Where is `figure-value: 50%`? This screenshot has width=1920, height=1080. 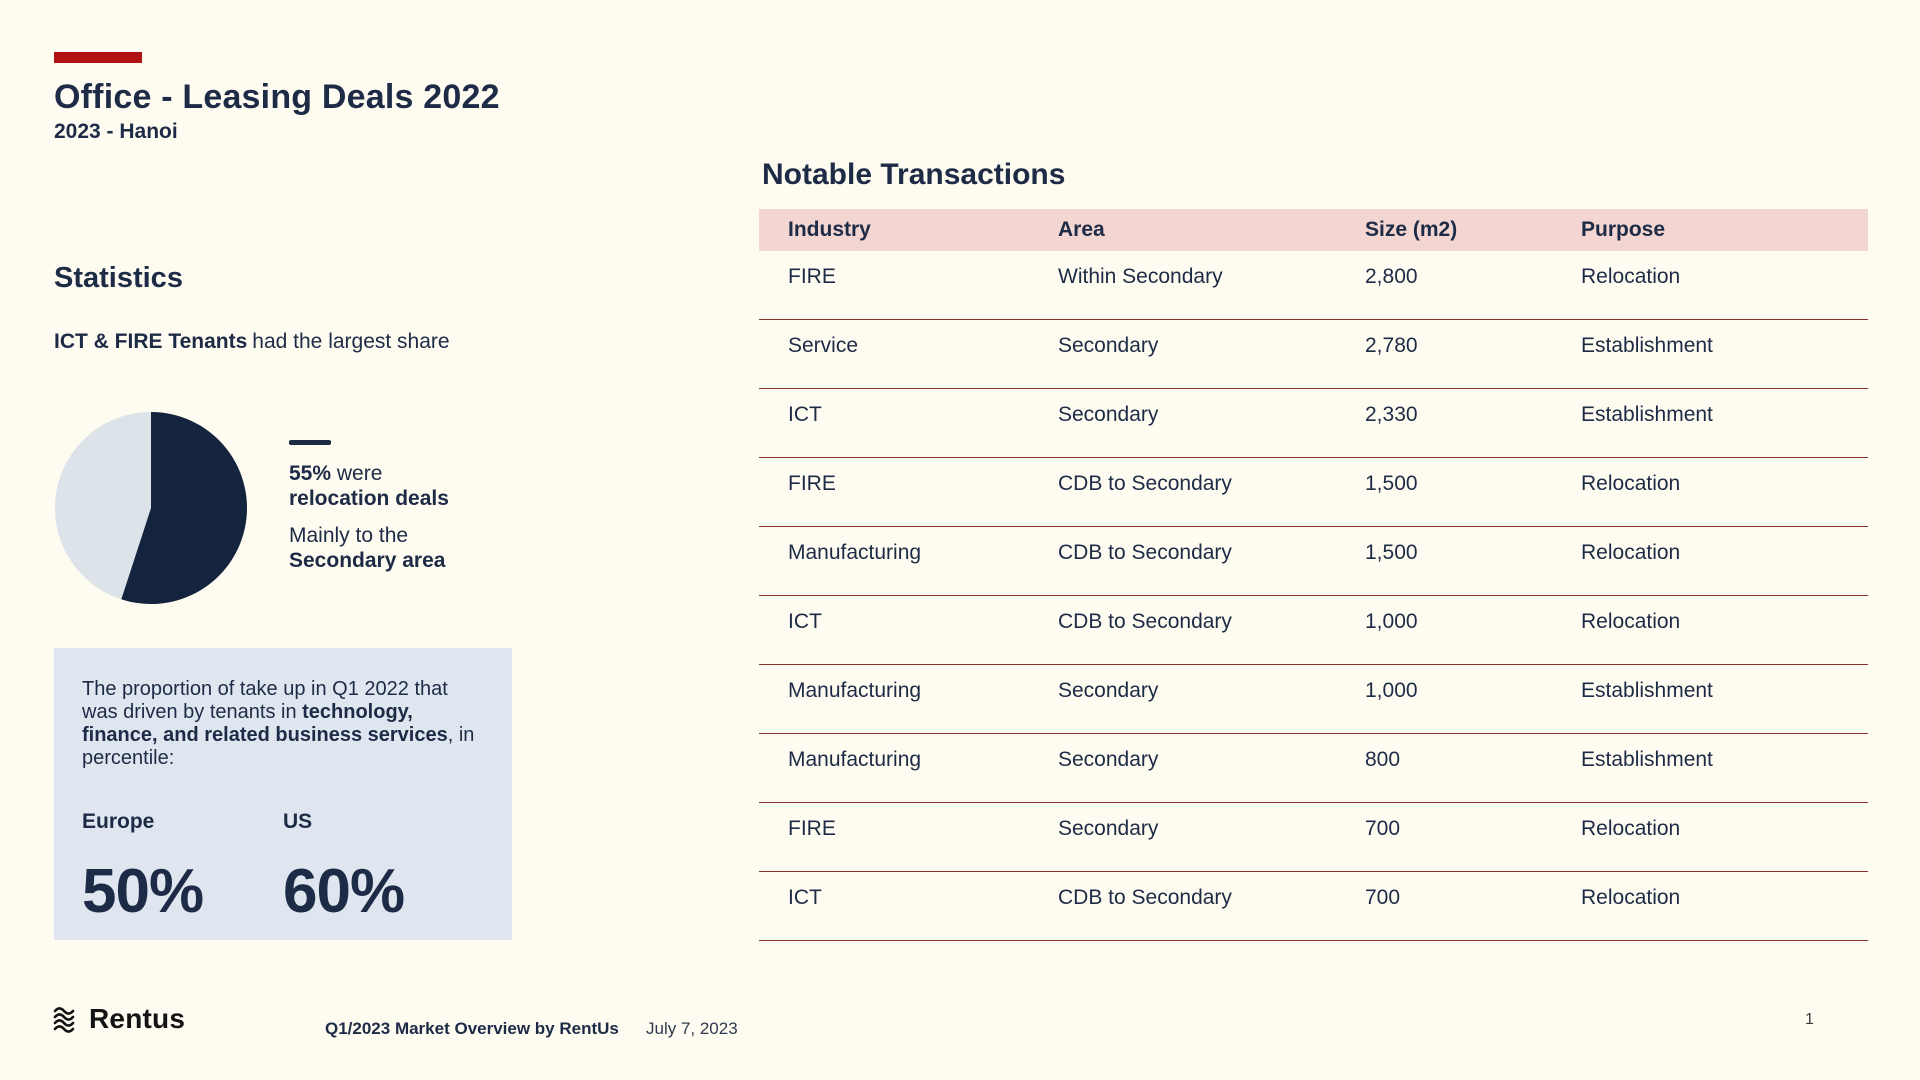 figure-value: 50% is located at coordinates (143, 891).